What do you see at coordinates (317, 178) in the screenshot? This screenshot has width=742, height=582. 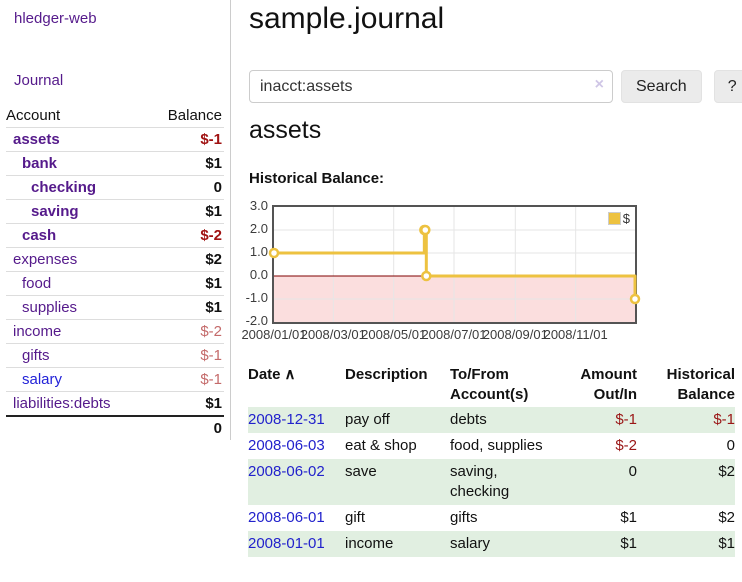 I see `chart-title: Historical Balance:` at bounding box center [317, 178].